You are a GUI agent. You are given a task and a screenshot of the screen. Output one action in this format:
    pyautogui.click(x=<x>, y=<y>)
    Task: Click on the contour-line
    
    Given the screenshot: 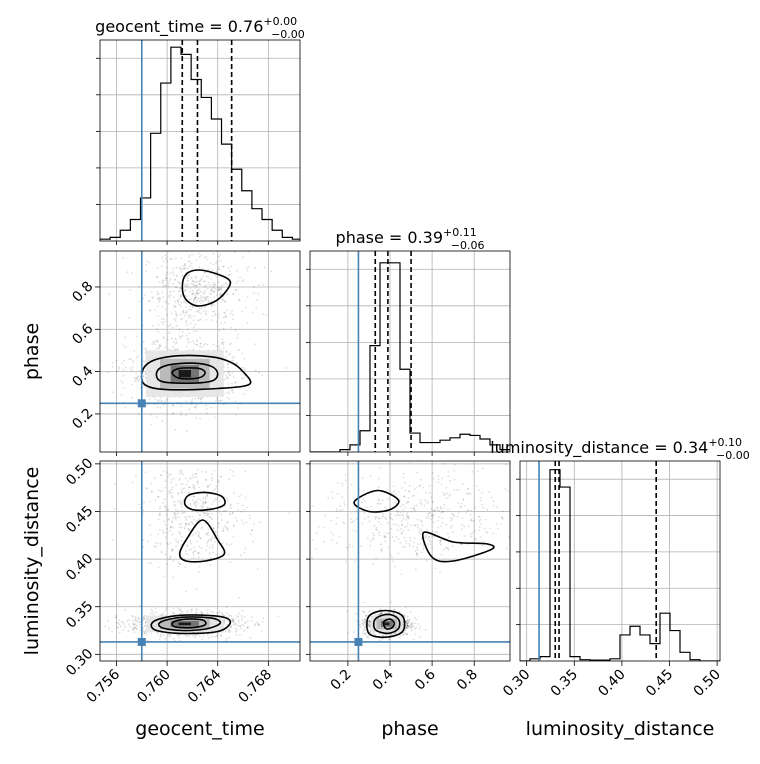 What is the action you would take?
    pyautogui.click(x=206, y=288)
    